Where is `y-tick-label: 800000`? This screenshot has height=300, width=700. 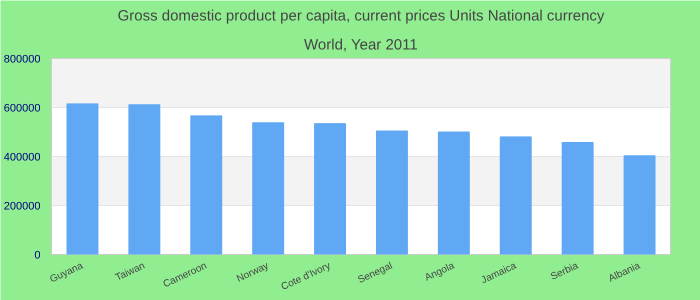 y-tick-label: 800000 is located at coordinates (22, 60).